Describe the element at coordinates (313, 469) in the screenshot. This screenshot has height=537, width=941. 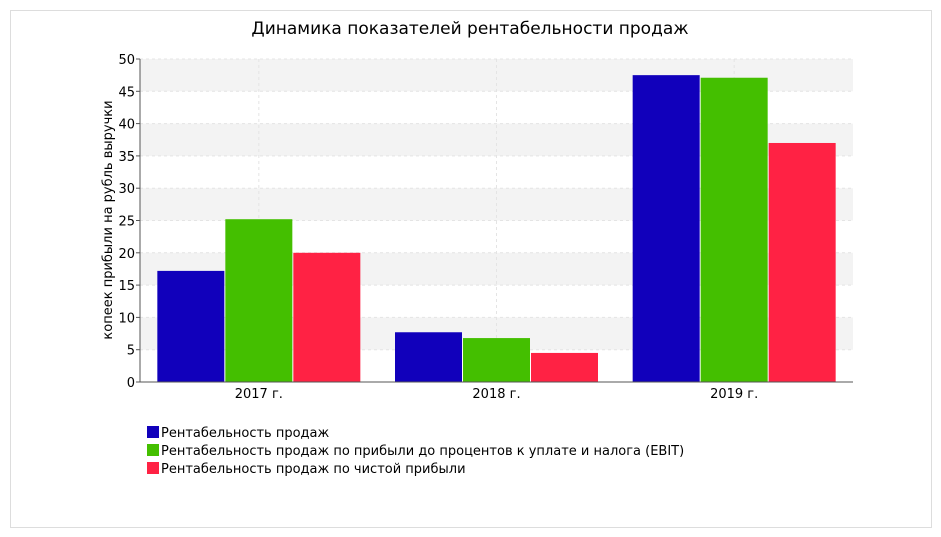
I see `legend-label: Рентабельность продаж по чистой прибыли` at that location.